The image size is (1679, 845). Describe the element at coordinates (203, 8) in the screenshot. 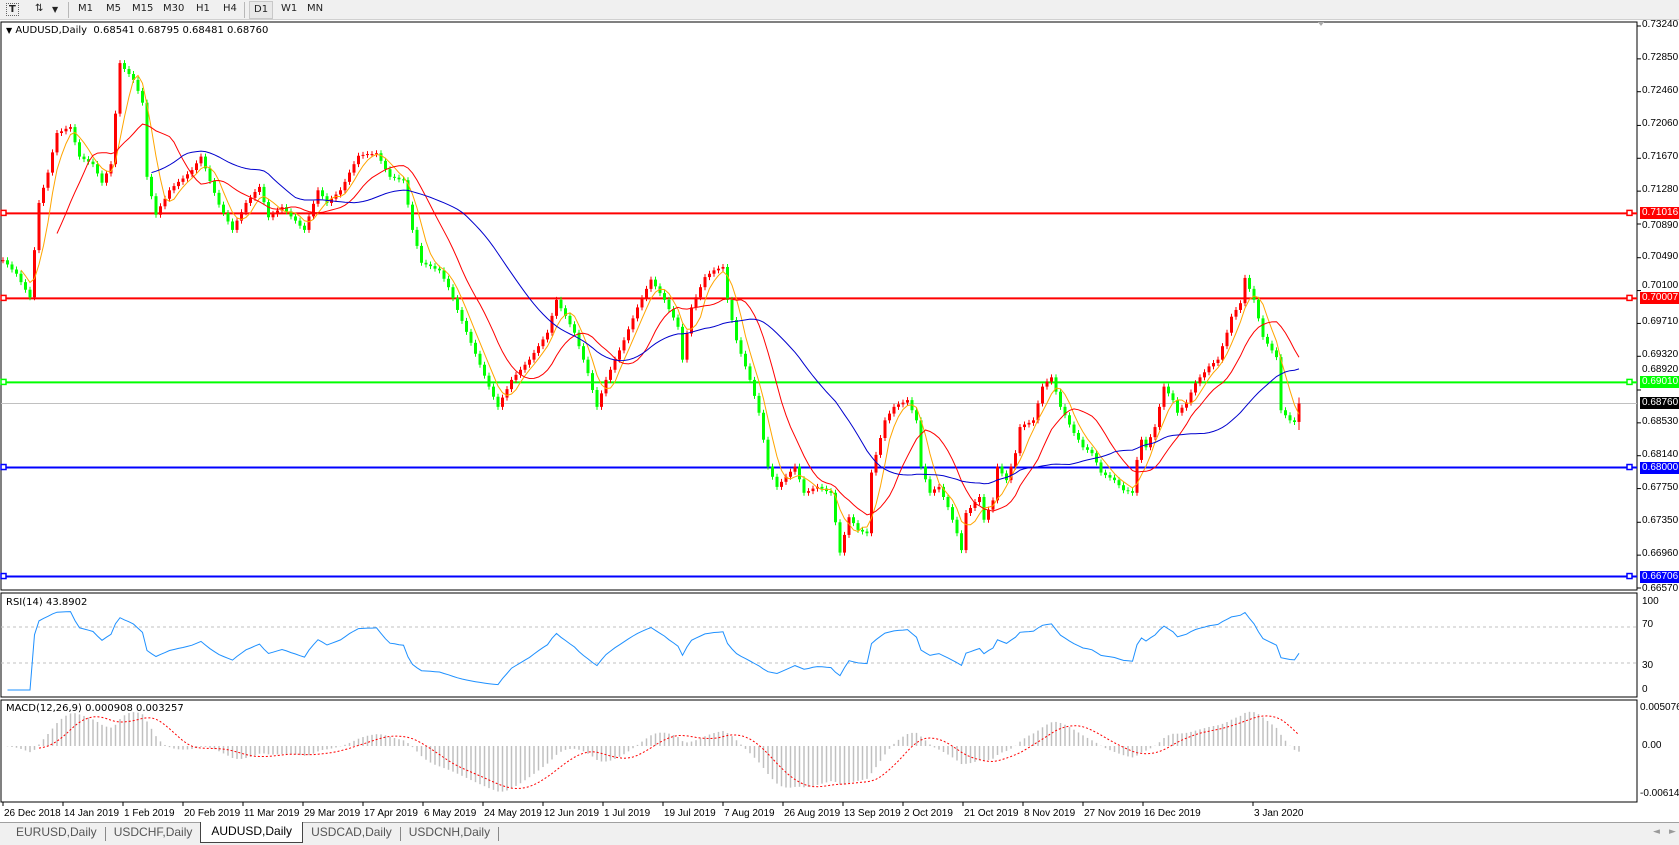

I see `timeframe-h1: H1` at that location.